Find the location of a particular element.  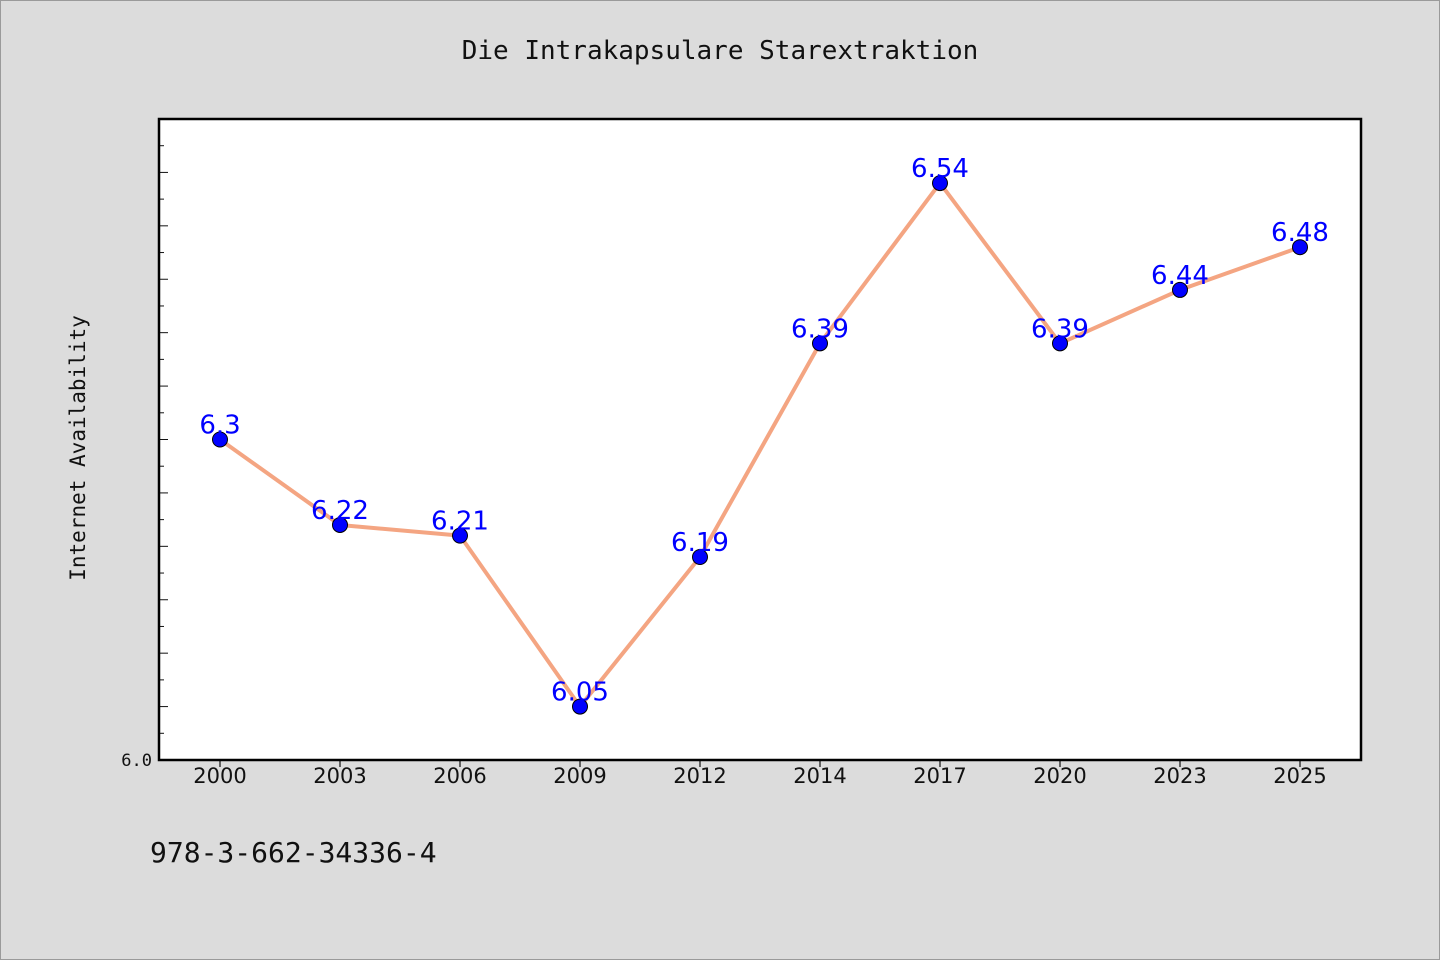

data-label: 6.3 is located at coordinates (219, 426).